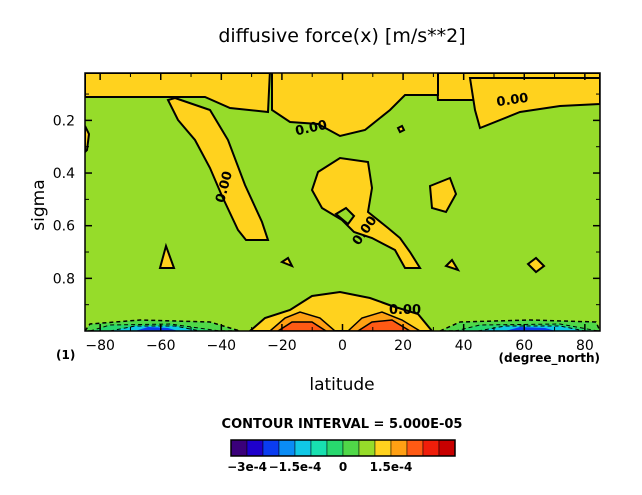 Image resolution: width=642 pixels, height=495 pixels. Describe the element at coordinates (443, 195) in the screenshot. I see `positive-blob-east` at that location.